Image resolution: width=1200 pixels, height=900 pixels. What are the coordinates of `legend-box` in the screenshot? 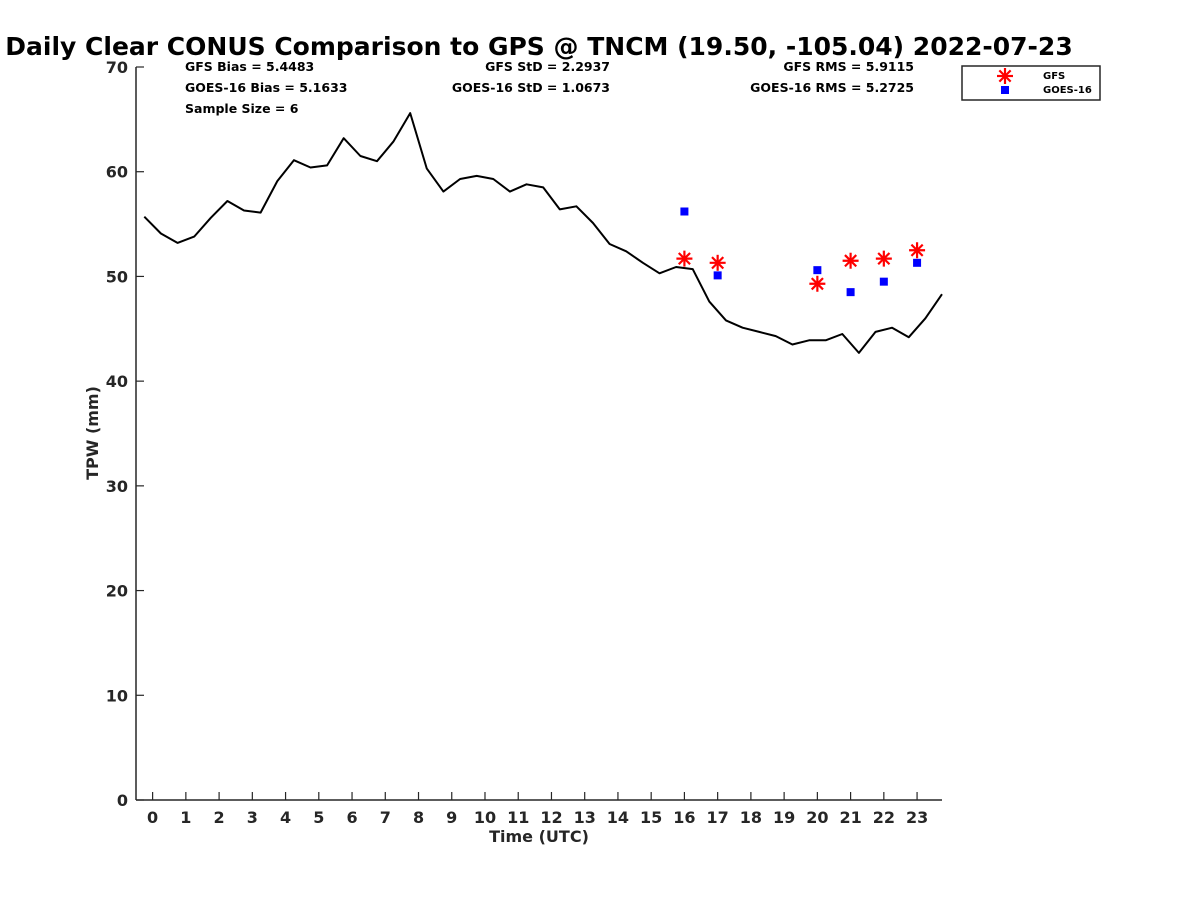 It's located at (1031, 83).